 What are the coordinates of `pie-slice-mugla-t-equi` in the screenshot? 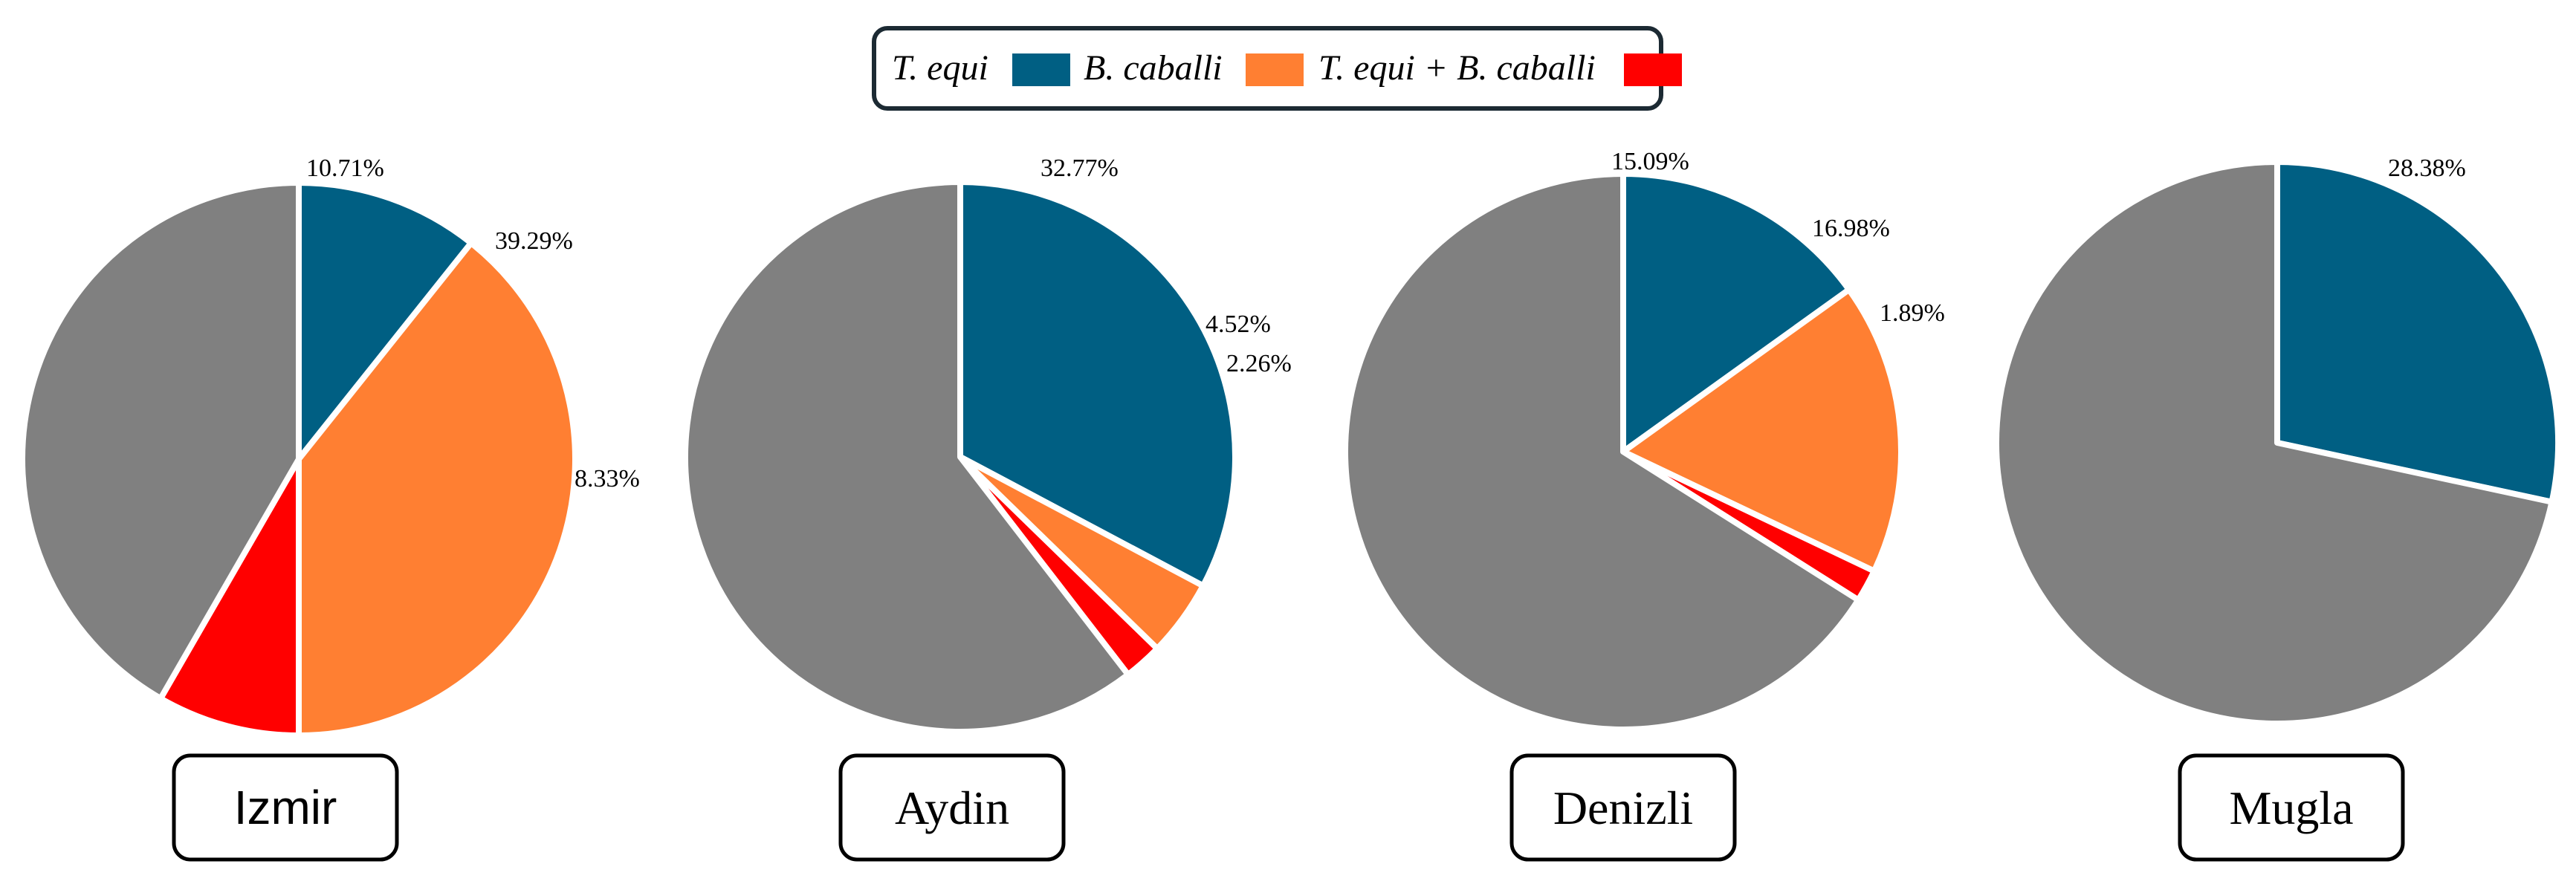 It's located at (2418, 332).